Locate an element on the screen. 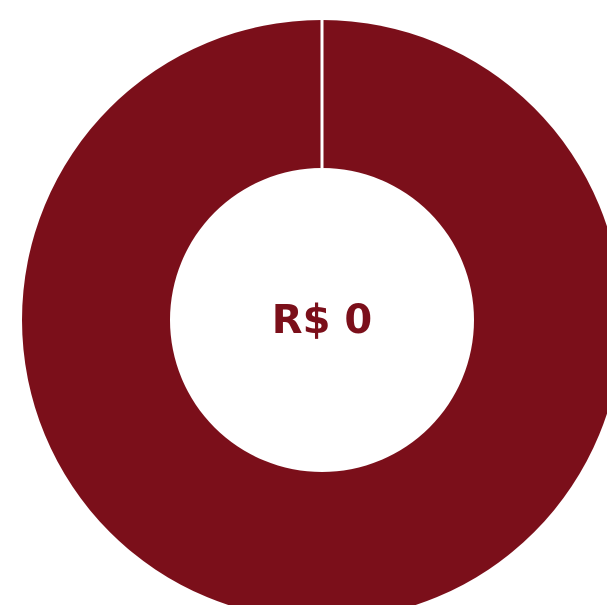  donut-center-label: R$ 0 is located at coordinates (322, 320).